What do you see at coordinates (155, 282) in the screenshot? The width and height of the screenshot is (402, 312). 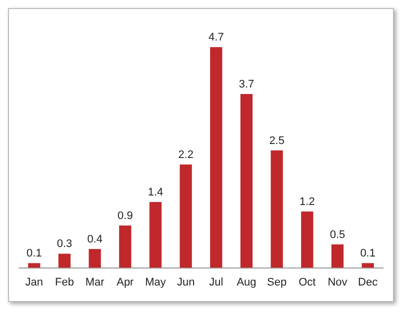 I see `x-tick-label: May` at bounding box center [155, 282].